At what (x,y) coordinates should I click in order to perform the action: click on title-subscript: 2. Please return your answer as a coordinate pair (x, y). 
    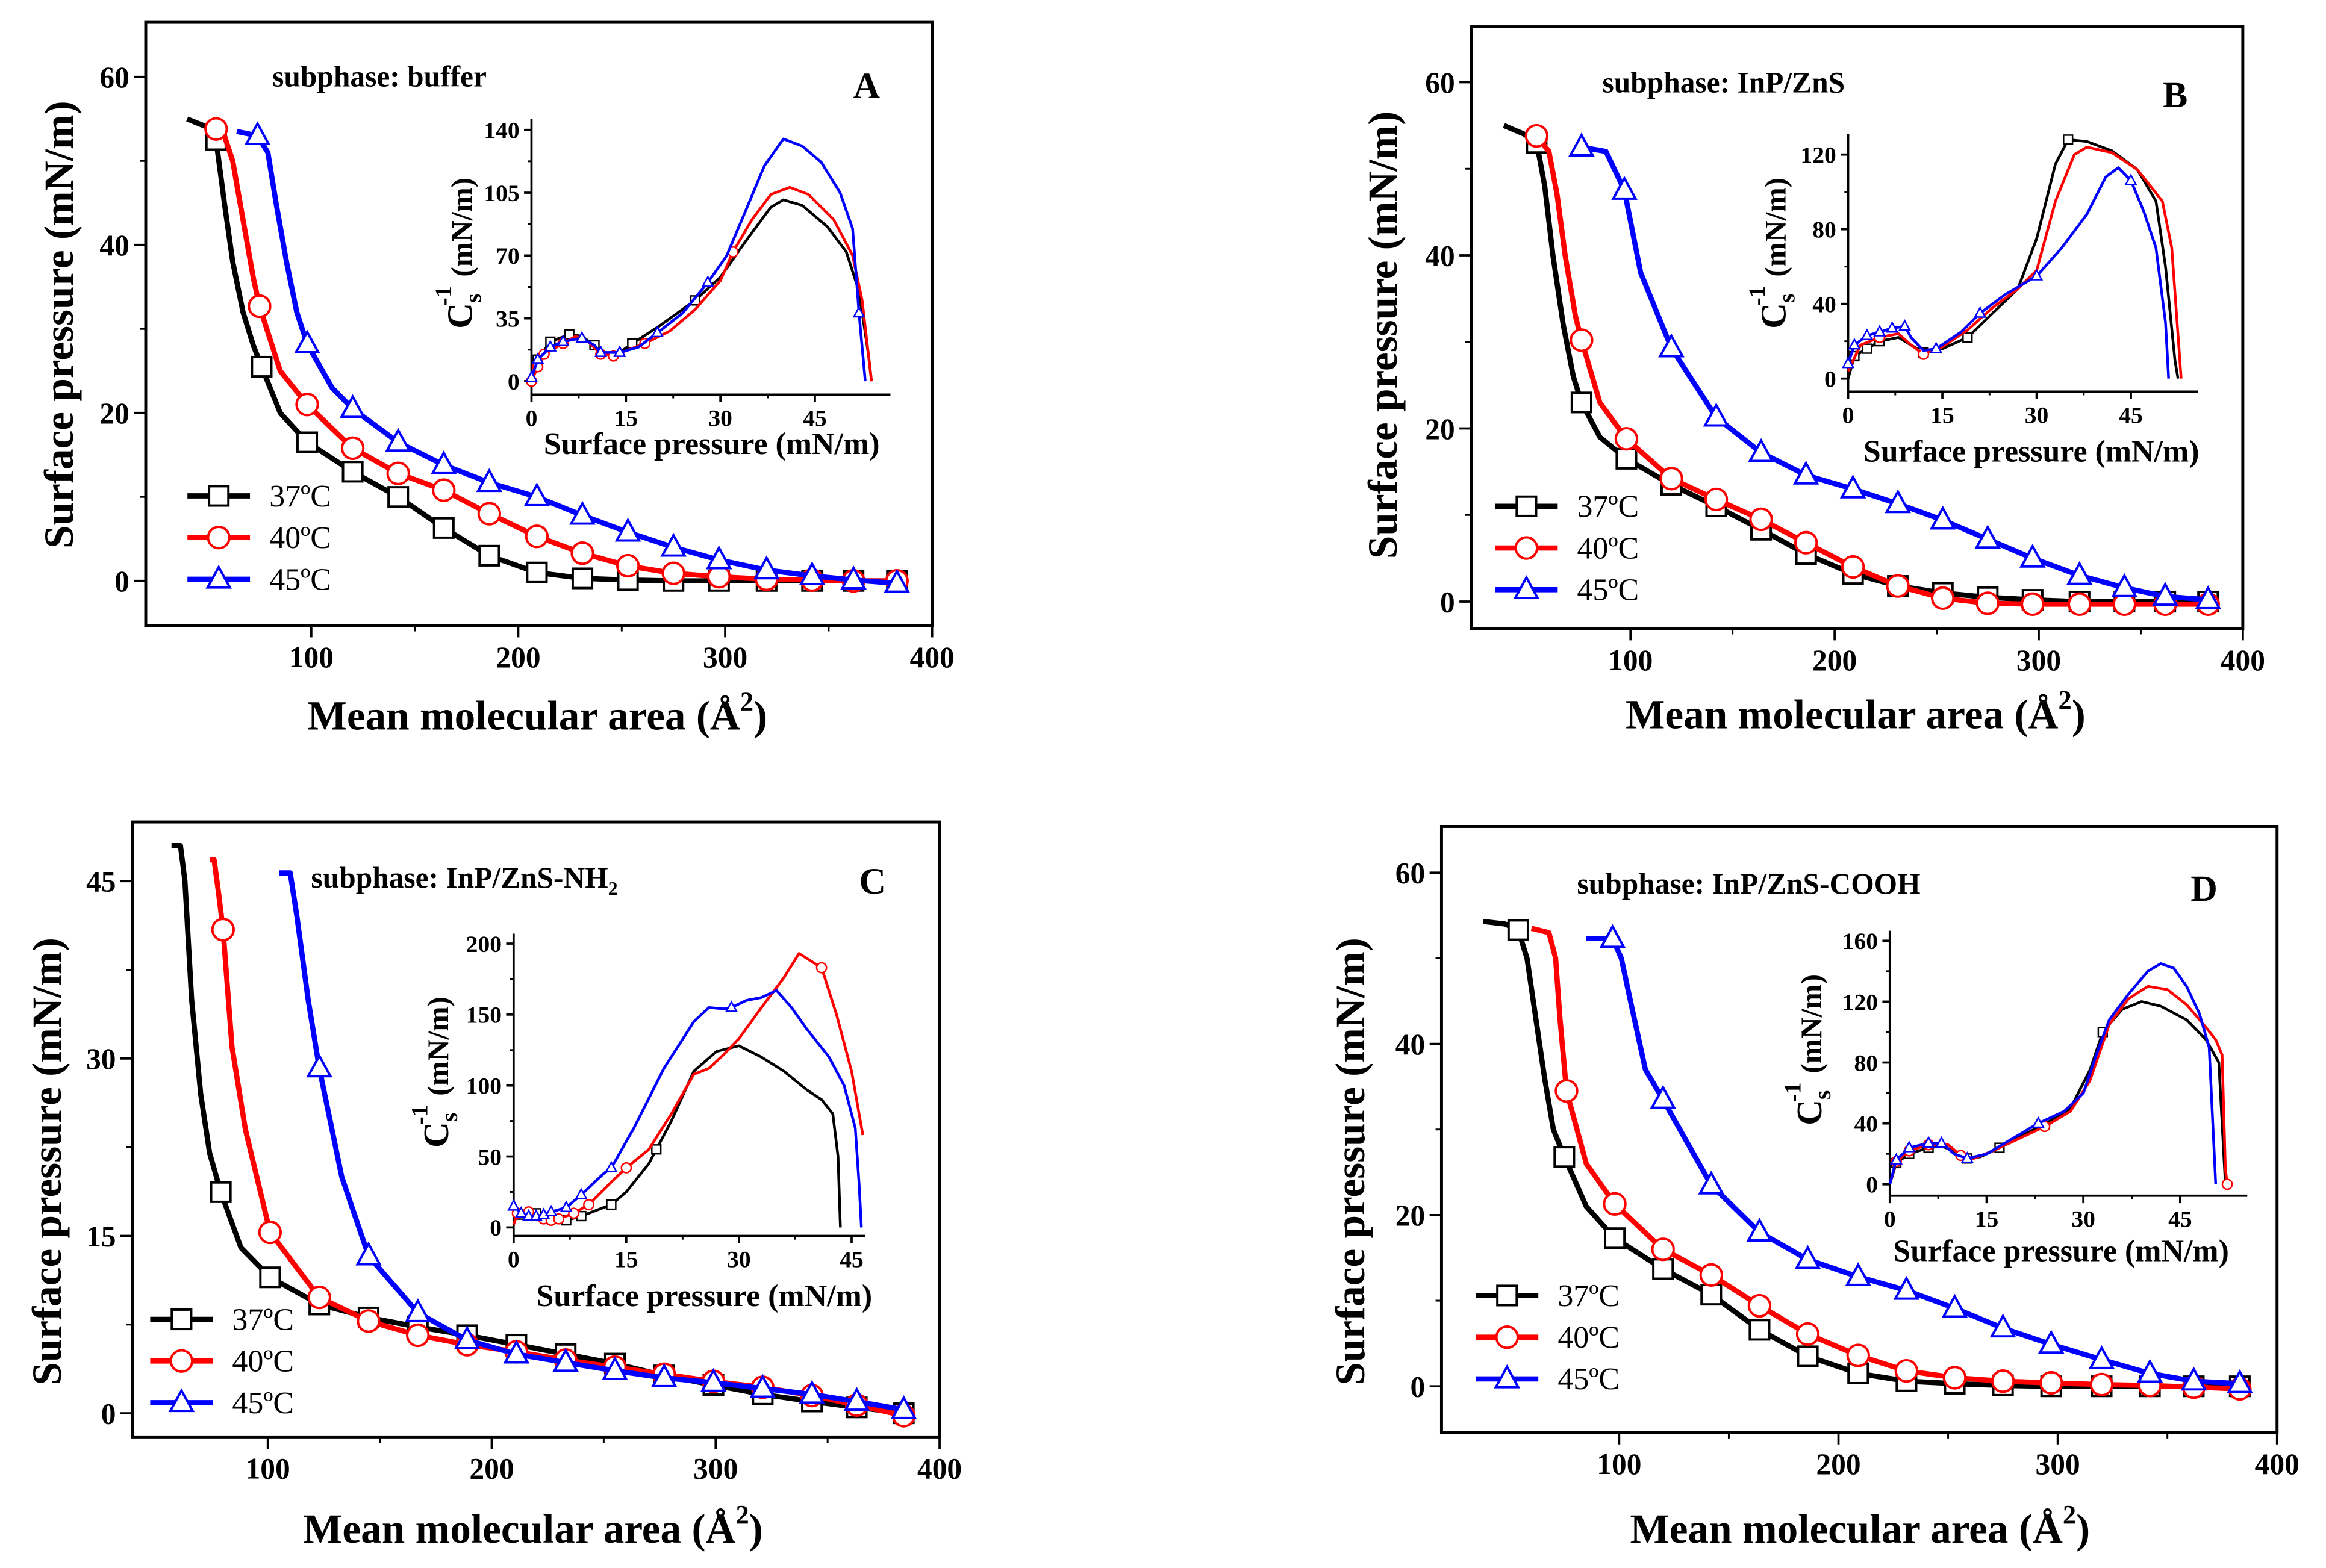
    Looking at the image, I should click on (613, 888).